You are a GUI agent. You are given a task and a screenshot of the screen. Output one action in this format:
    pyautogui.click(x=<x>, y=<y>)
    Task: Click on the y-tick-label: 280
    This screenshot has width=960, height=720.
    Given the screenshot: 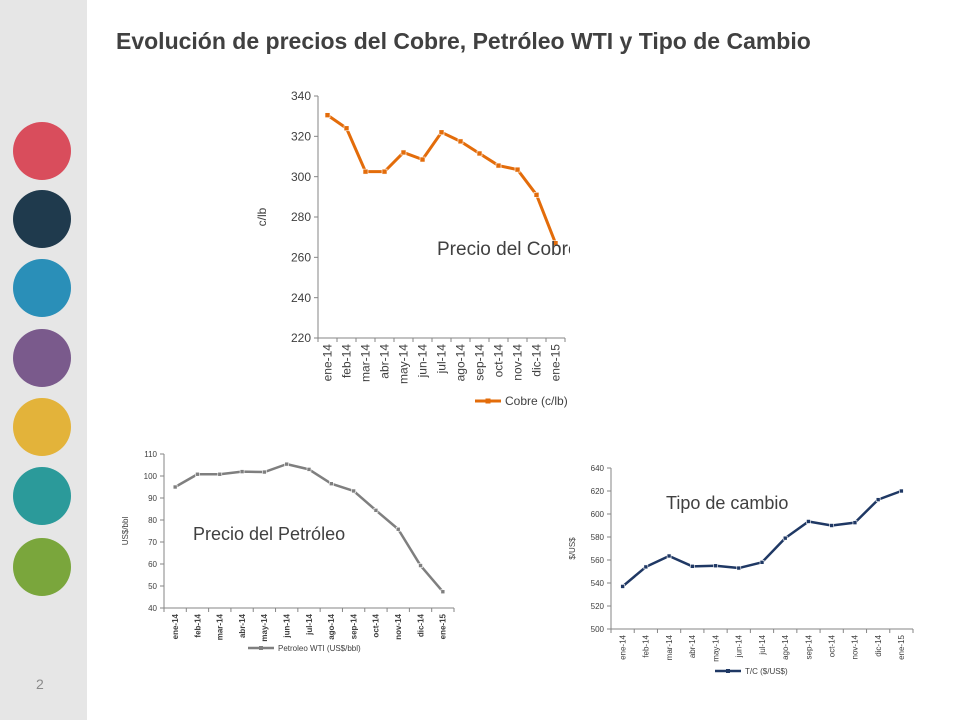 What is the action you would take?
    pyautogui.click(x=301, y=217)
    